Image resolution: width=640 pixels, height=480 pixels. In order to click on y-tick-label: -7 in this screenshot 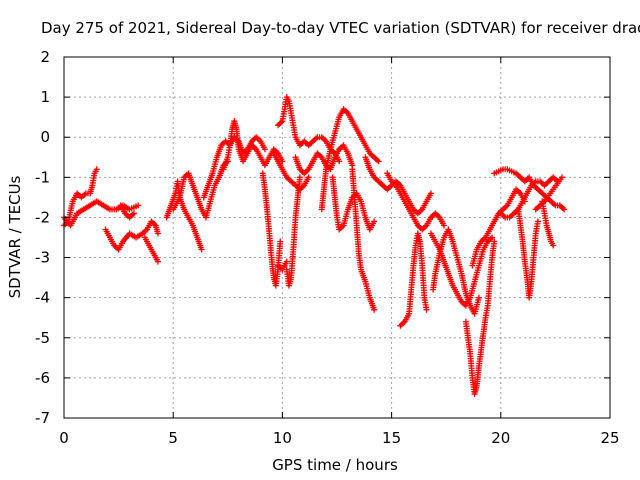, I will do `click(42, 418)`.